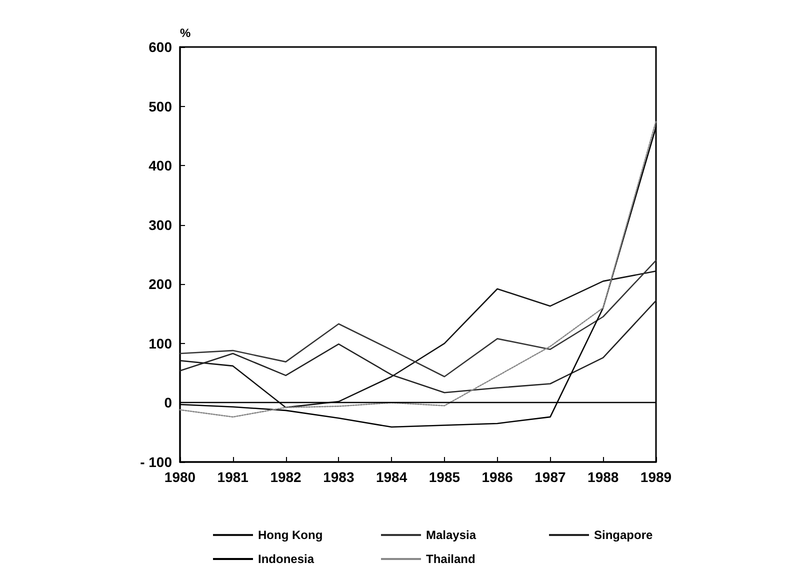  What do you see at coordinates (160, 166) in the screenshot?
I see `y-tick-label: 400` at bounding box center [160, 166].